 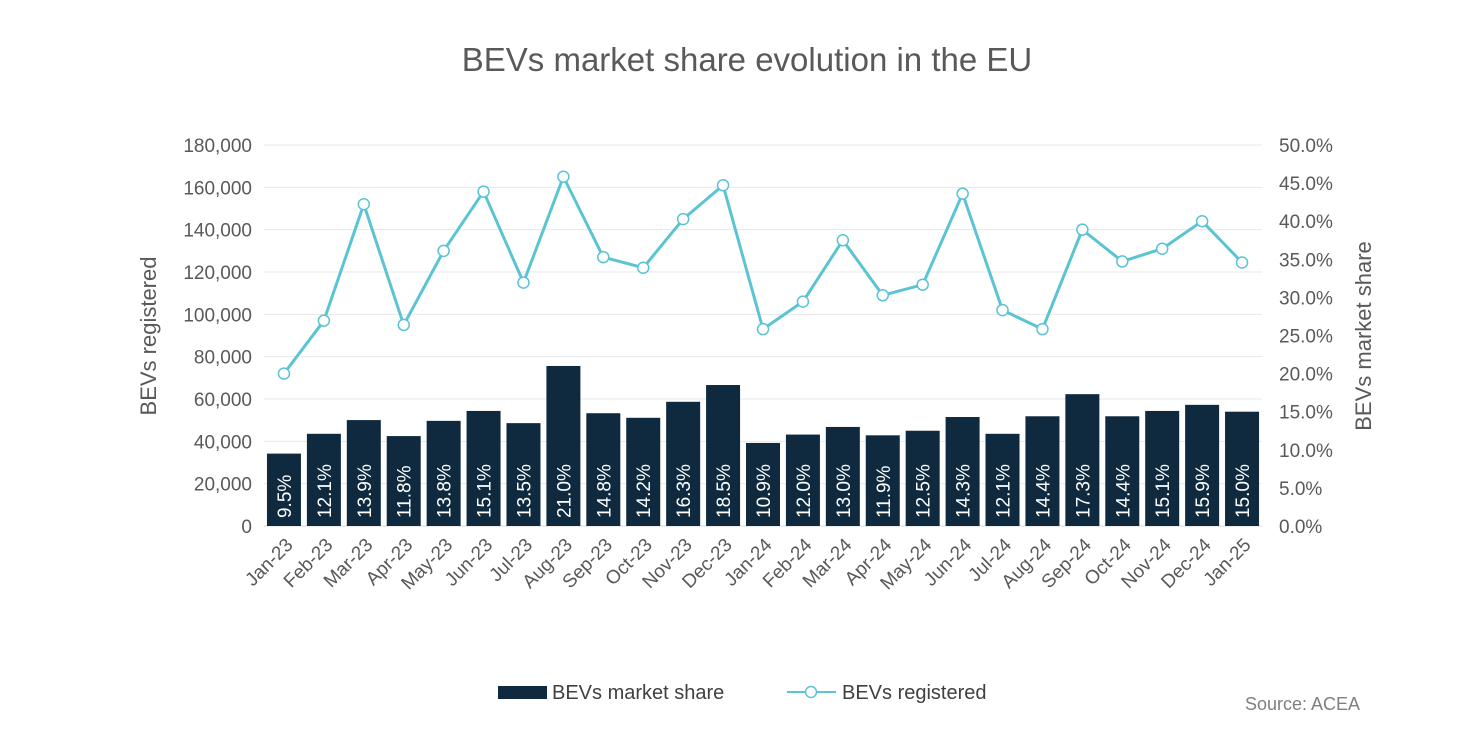 What do you see at coordinates (223, 400) in the screenshot?
I see `left-tick-label: 60,000` at bounding box center [223, 400].